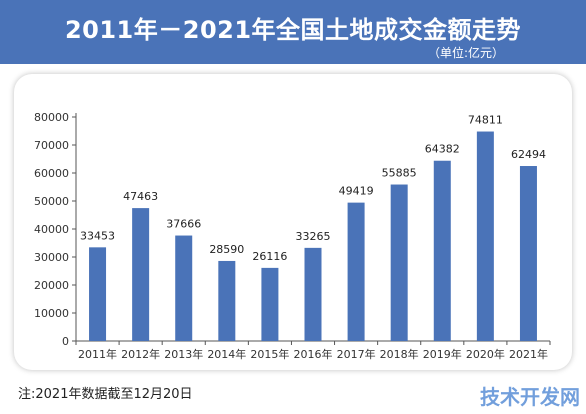 This screenshot has height=414, width=586. I want to click on data-label-9: 64382, so click(442, 149).